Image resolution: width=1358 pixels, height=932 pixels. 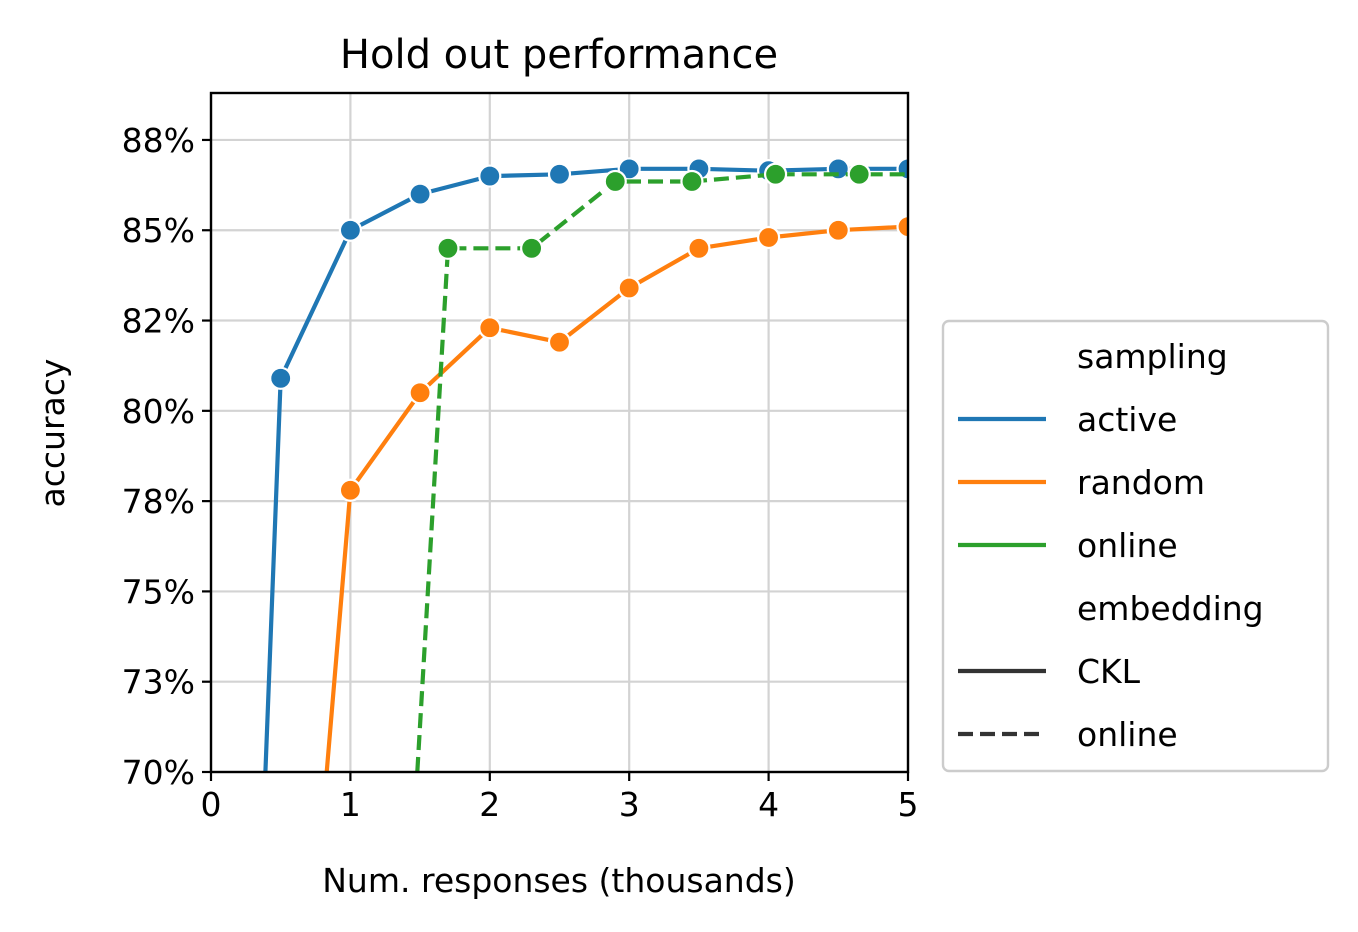 What do you see at coordinates (211, 804) in the screenshot?
I see `x-tick-label: 0` at bounding box center [211, 804].